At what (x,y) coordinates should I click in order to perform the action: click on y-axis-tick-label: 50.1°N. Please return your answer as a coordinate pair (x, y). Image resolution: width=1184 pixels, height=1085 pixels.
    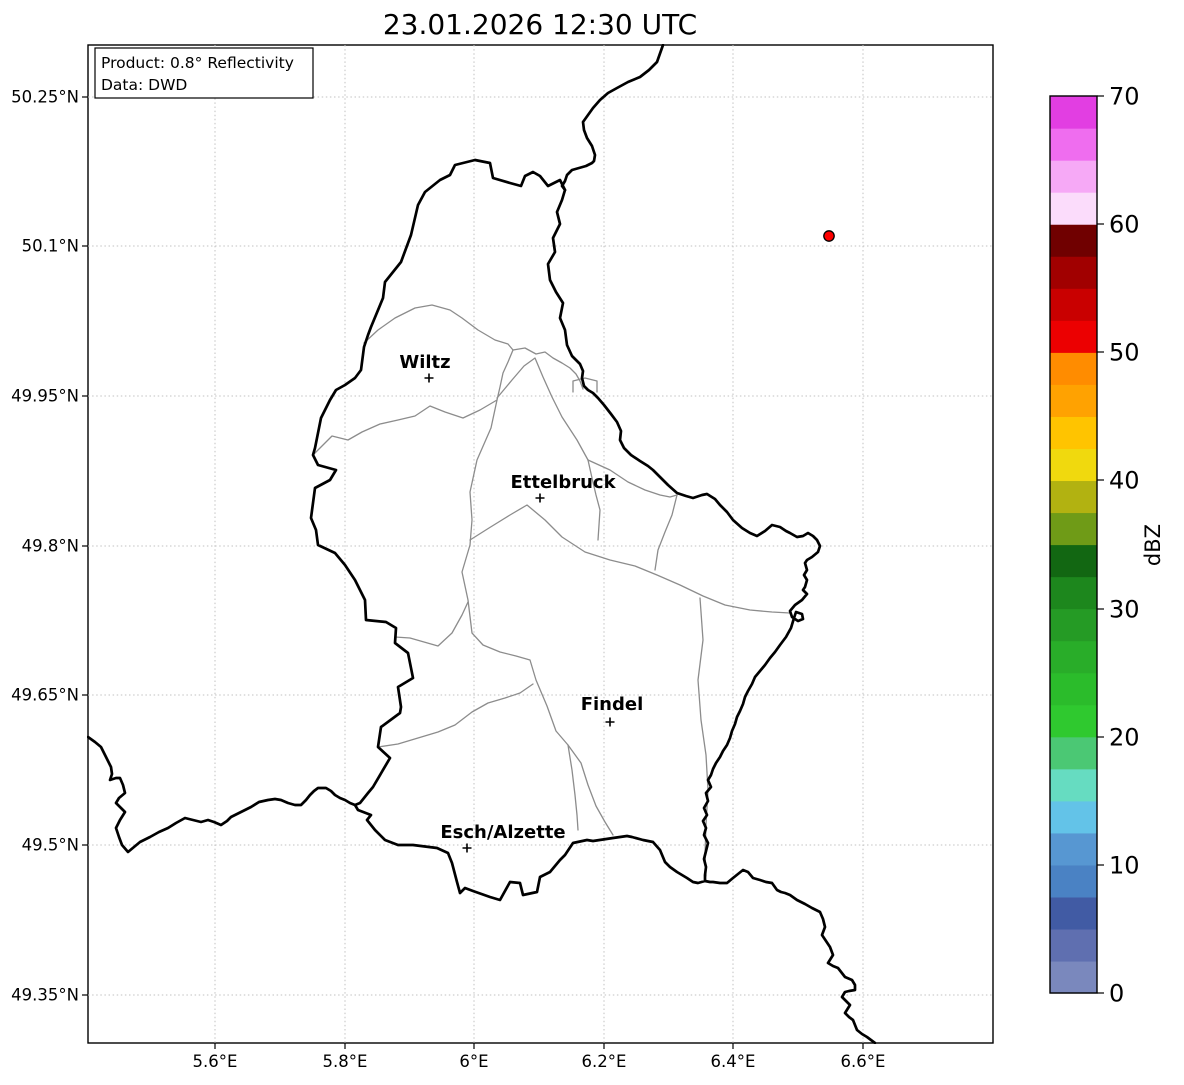
    Looking at the image, I should click on (50, 246).